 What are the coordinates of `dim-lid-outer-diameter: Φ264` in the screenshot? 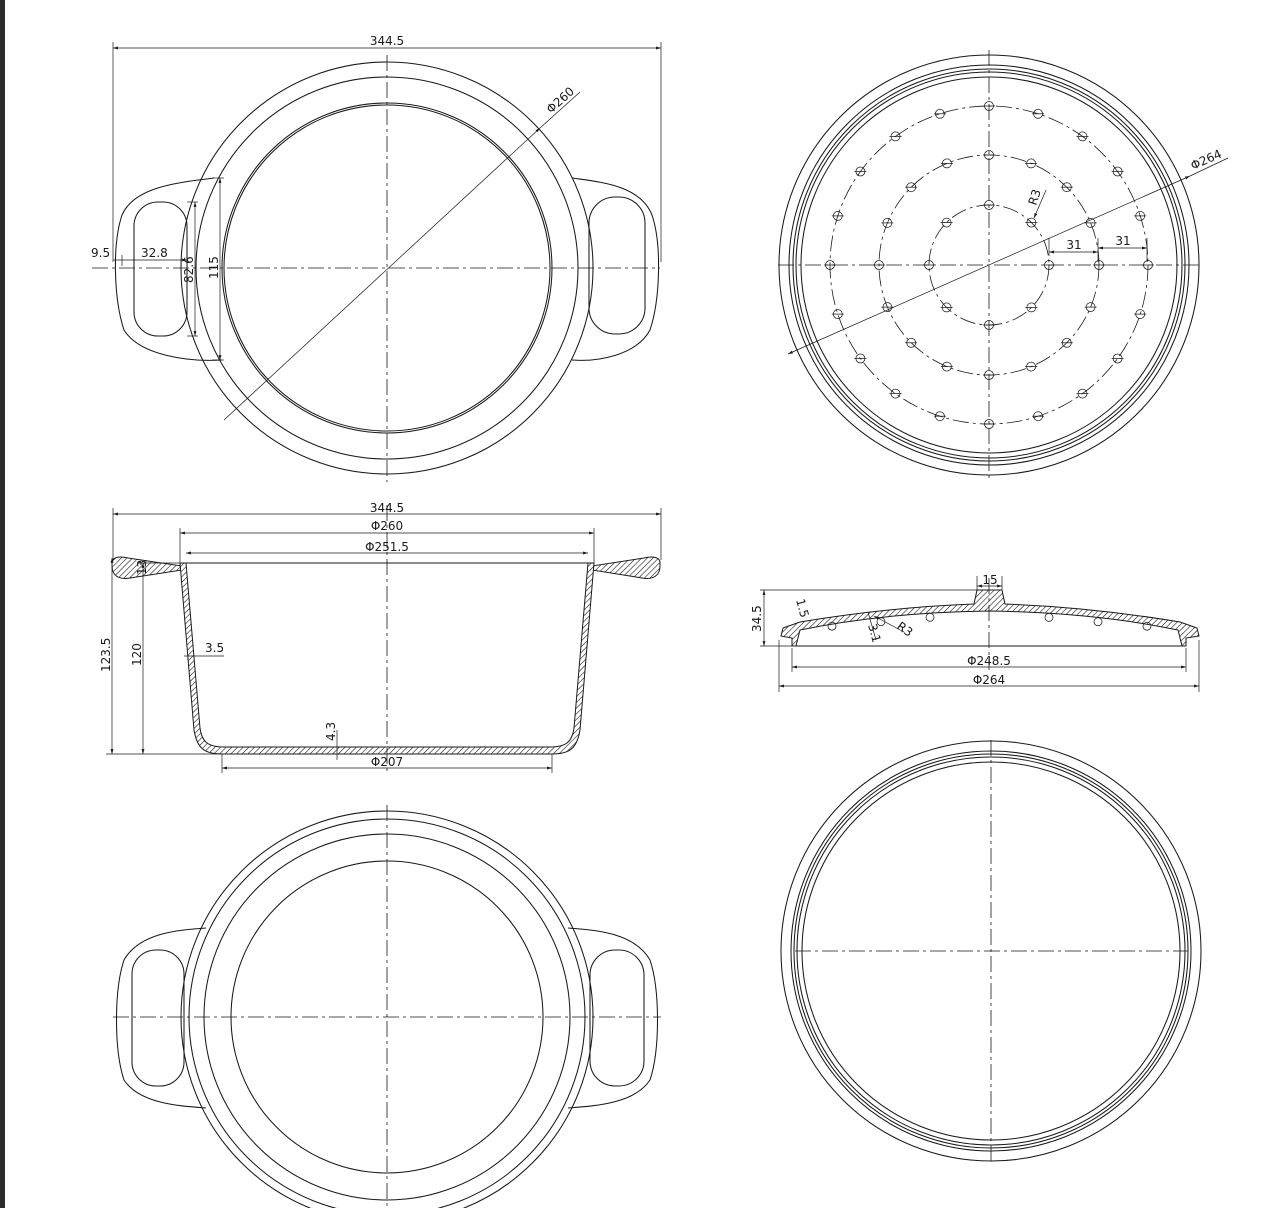 It's located at (989, 680).